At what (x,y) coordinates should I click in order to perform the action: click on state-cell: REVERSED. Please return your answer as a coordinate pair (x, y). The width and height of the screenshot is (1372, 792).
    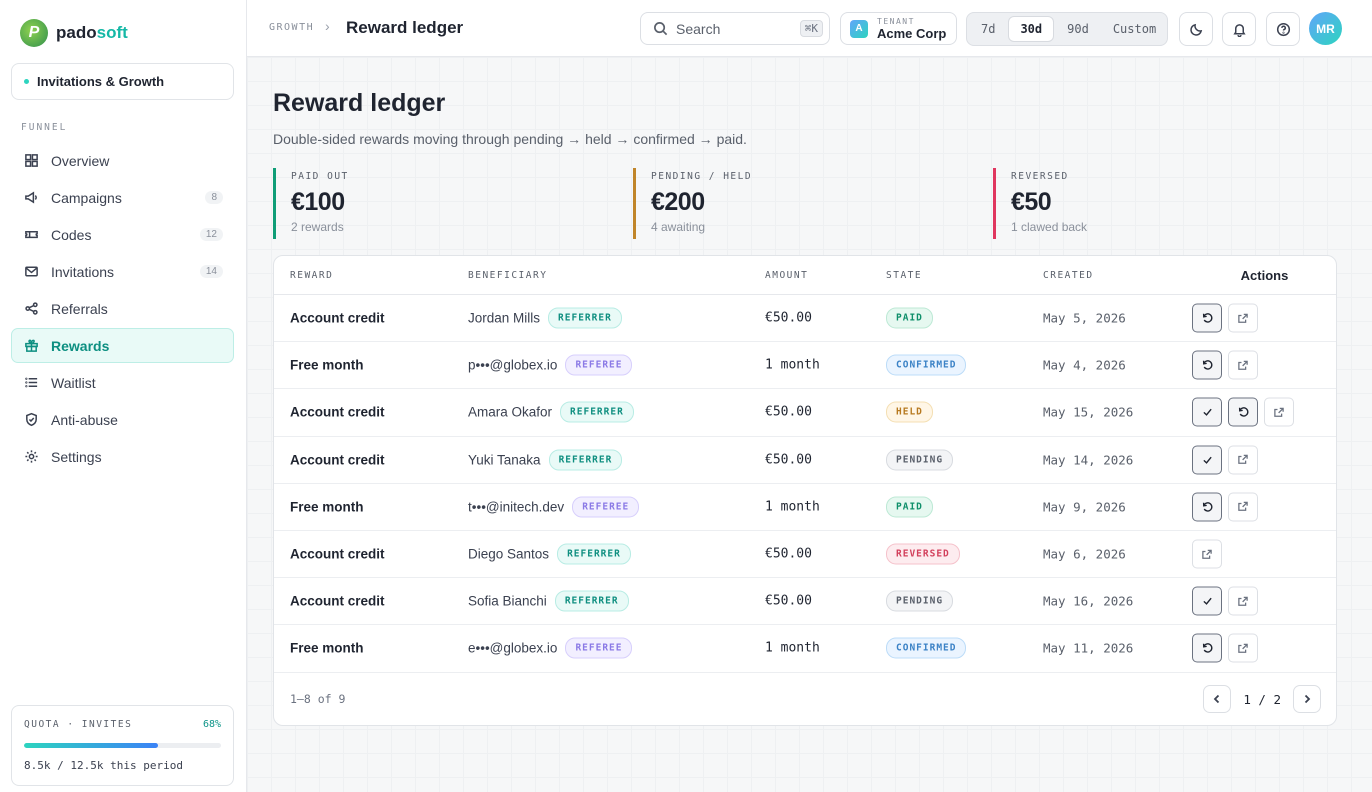
    Looking at the image, I should click on (923, 554).